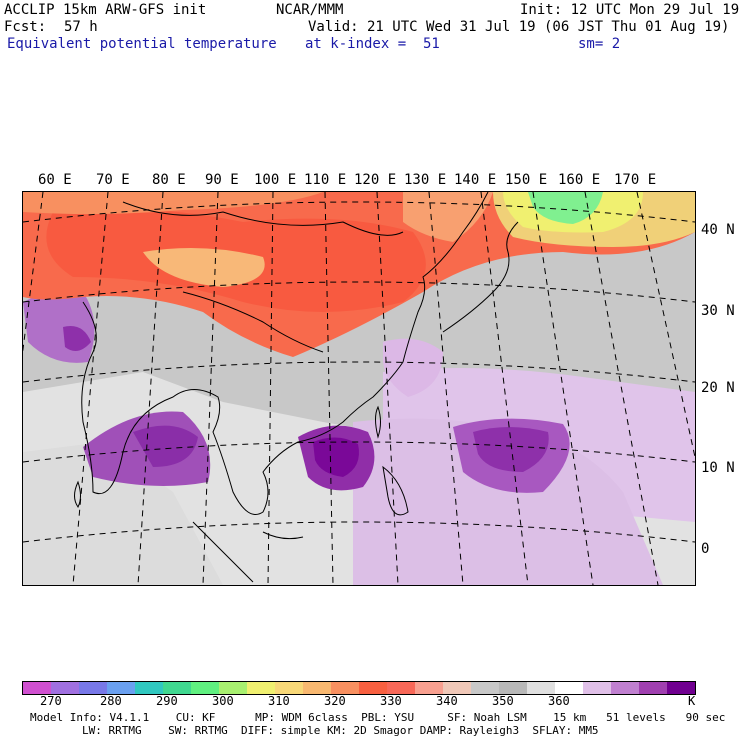 Image resolution: width=740 pixels, height=740 pixels. Describe the element at coordinates (475, 180) in the screenshot. I see `lon-label: 140 E` at that location.